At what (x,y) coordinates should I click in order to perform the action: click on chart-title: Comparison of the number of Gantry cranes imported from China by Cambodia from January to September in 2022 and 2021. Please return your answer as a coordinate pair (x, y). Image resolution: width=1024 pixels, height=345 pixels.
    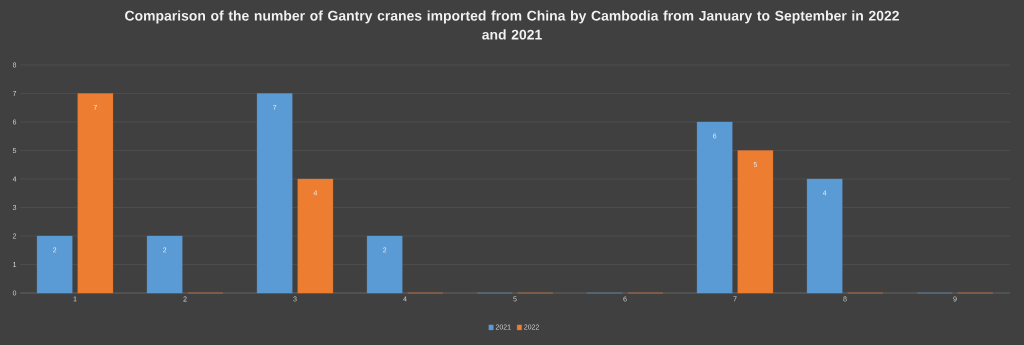
    Looking at the image, I should click on (512, 25).